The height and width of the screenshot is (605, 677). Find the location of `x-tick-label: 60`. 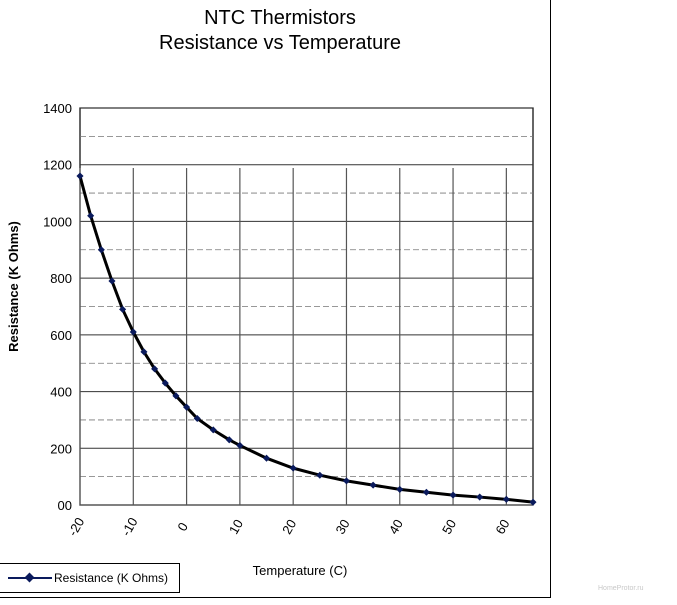

x-tick-label: 60 is located at coordinates (502, 527).